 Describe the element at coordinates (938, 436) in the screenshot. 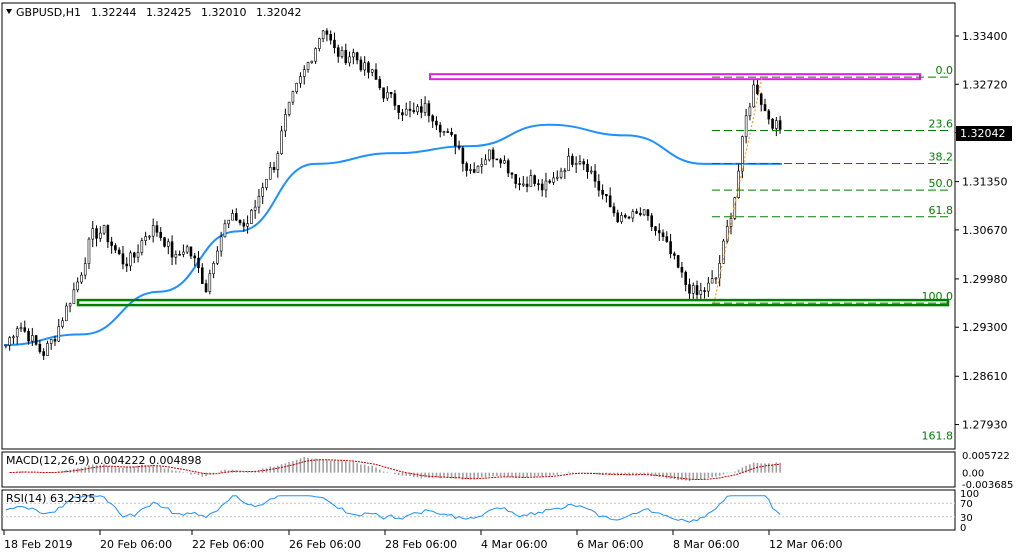

I see `fibonacci-level-label: 161.8` at that location.